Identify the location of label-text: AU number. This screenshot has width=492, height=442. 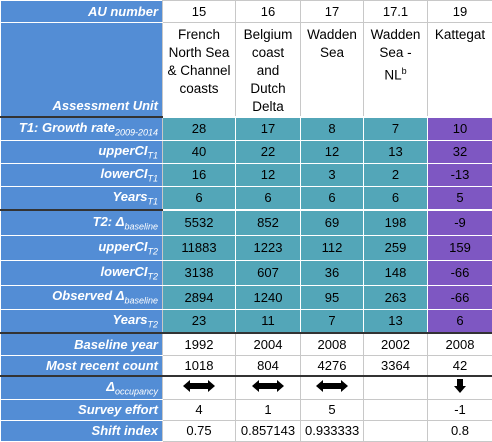
(123, 11).